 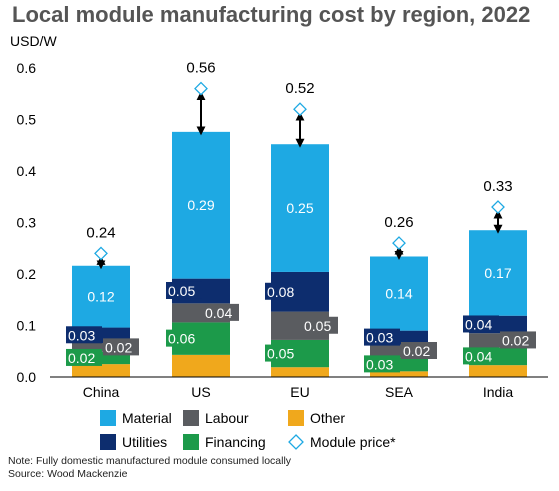 I want to click on segment-label-financing: 0.02, so click(x=81, y=358).